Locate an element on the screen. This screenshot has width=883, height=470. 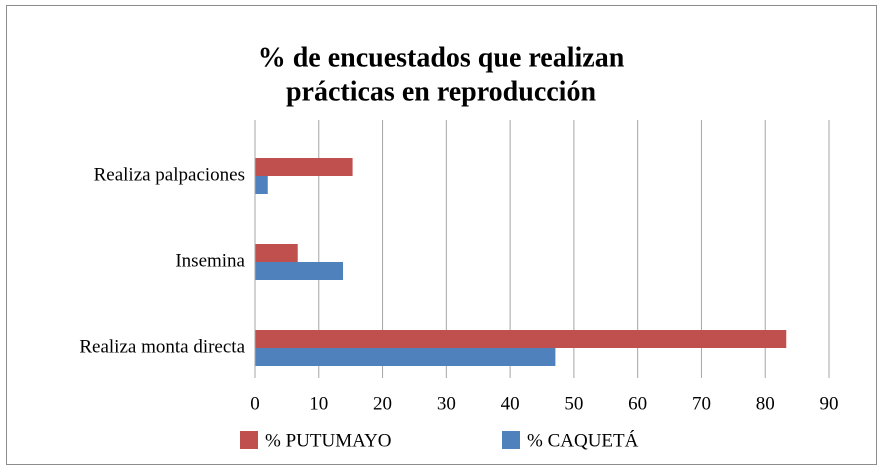
y-tick-label: Realiza palpaciones is located at coordinates (169, 174).